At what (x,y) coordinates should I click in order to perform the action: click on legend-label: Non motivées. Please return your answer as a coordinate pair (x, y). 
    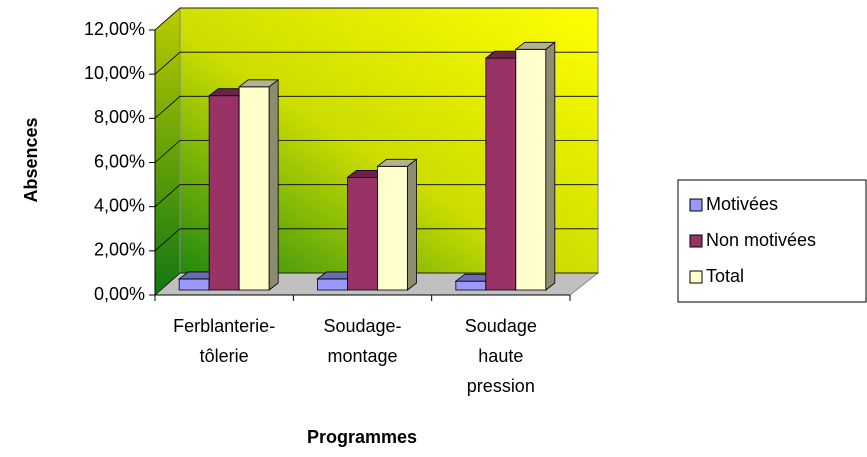
    Looking at the image, I should click on (761, 240).